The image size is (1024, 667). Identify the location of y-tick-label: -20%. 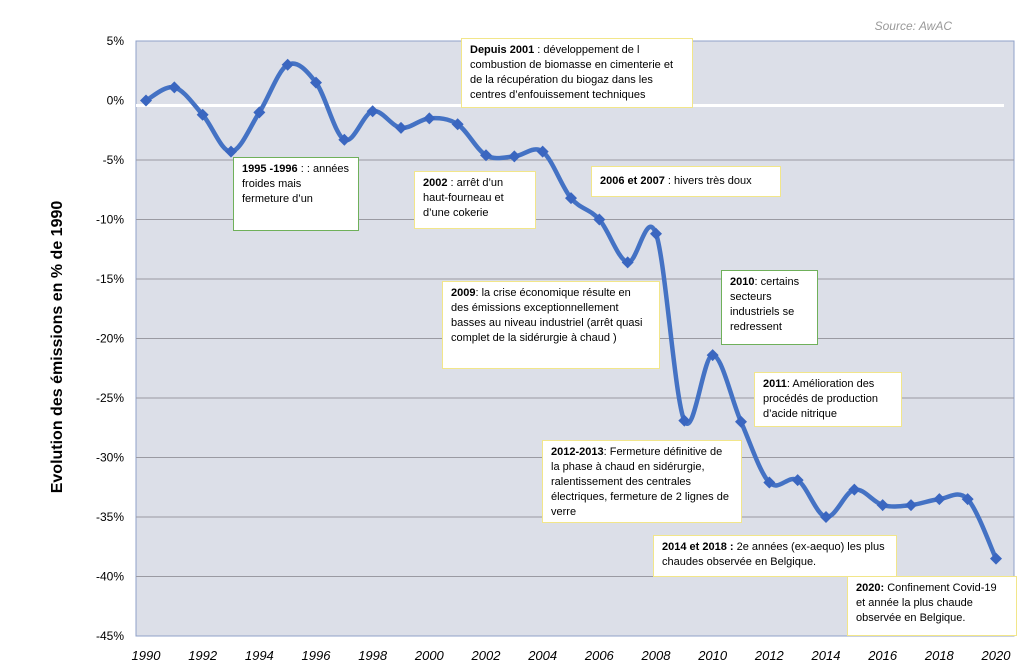
(110, 339).